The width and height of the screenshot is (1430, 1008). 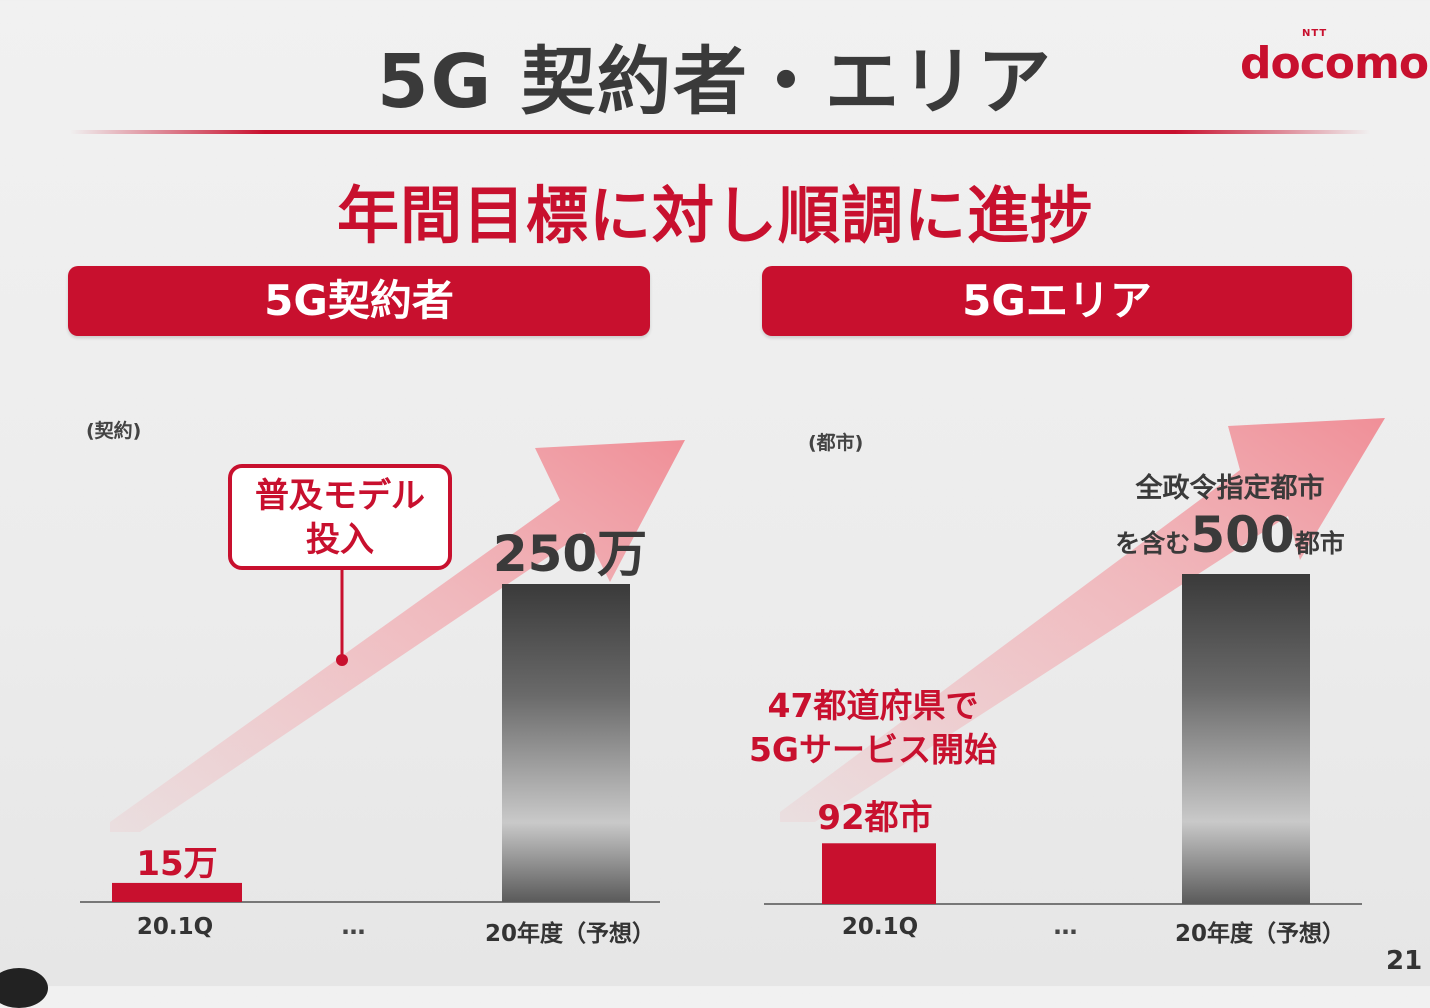 What do you see at coordinates (24, 988) in the screenshot?
I see `cursor-indicator` at bounding box center [24, 988].